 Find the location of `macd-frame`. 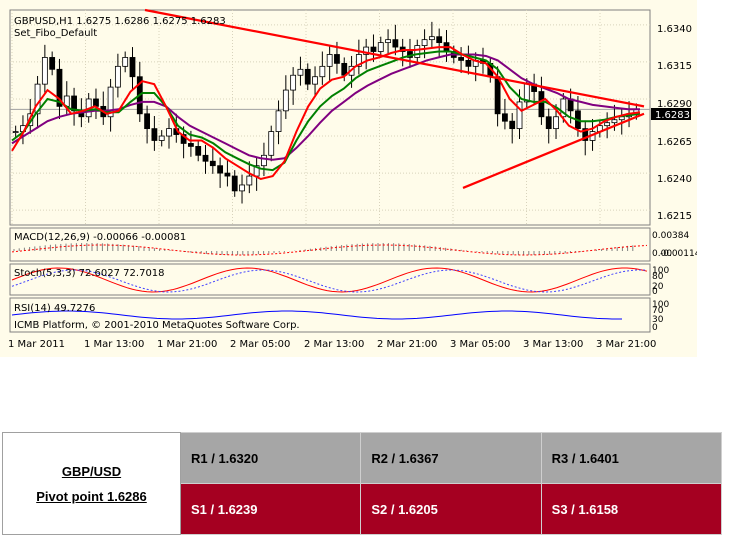

macd-frame is located at coordinates (330, 244).